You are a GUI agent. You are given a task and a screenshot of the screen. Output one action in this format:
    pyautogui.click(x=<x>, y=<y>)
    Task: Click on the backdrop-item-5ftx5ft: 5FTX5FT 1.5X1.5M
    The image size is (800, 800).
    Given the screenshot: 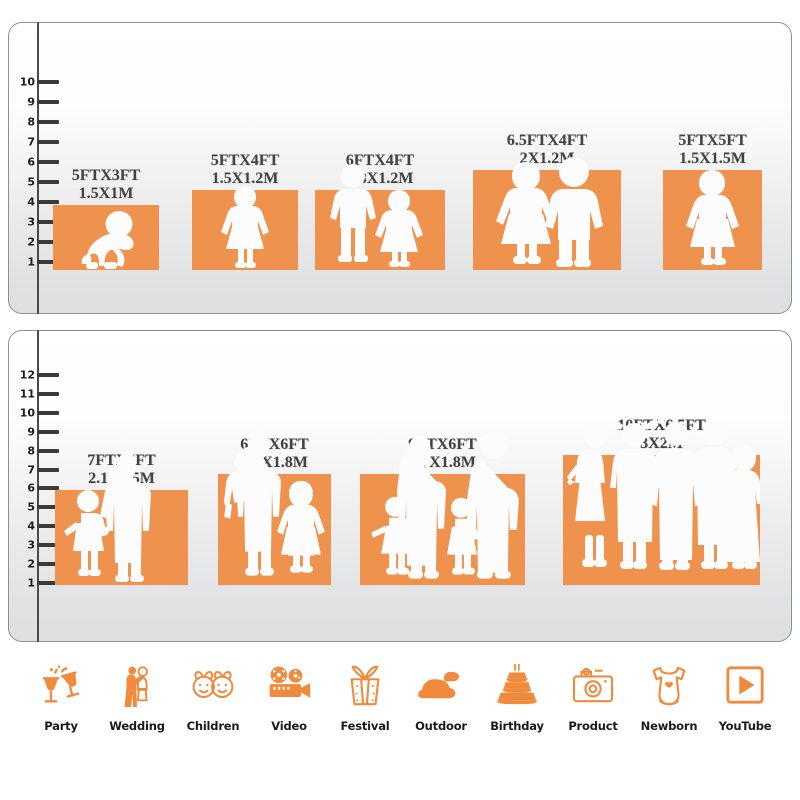 What is the action you would take?
    pyautogui.click(x=712, y=201)
    